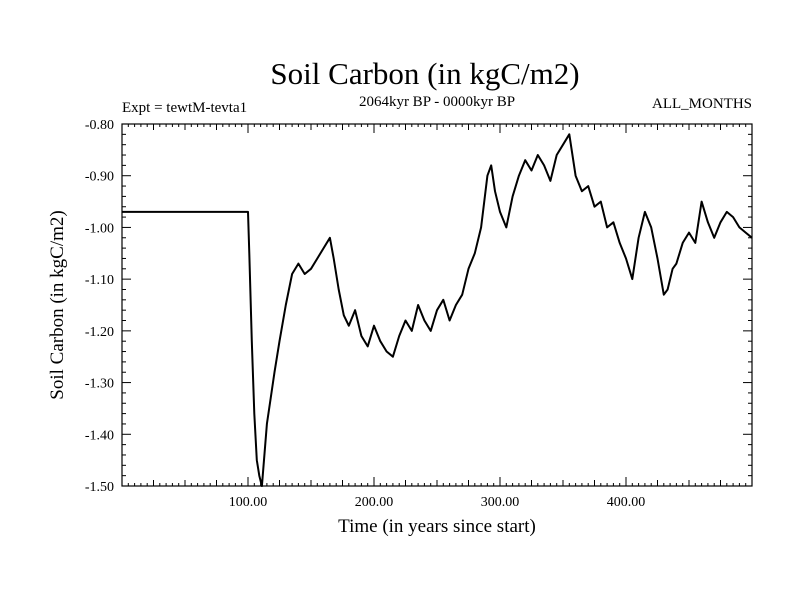 The image size is (800, 600). I want to click on y-tick-label: -1.30, so click(99, 384).